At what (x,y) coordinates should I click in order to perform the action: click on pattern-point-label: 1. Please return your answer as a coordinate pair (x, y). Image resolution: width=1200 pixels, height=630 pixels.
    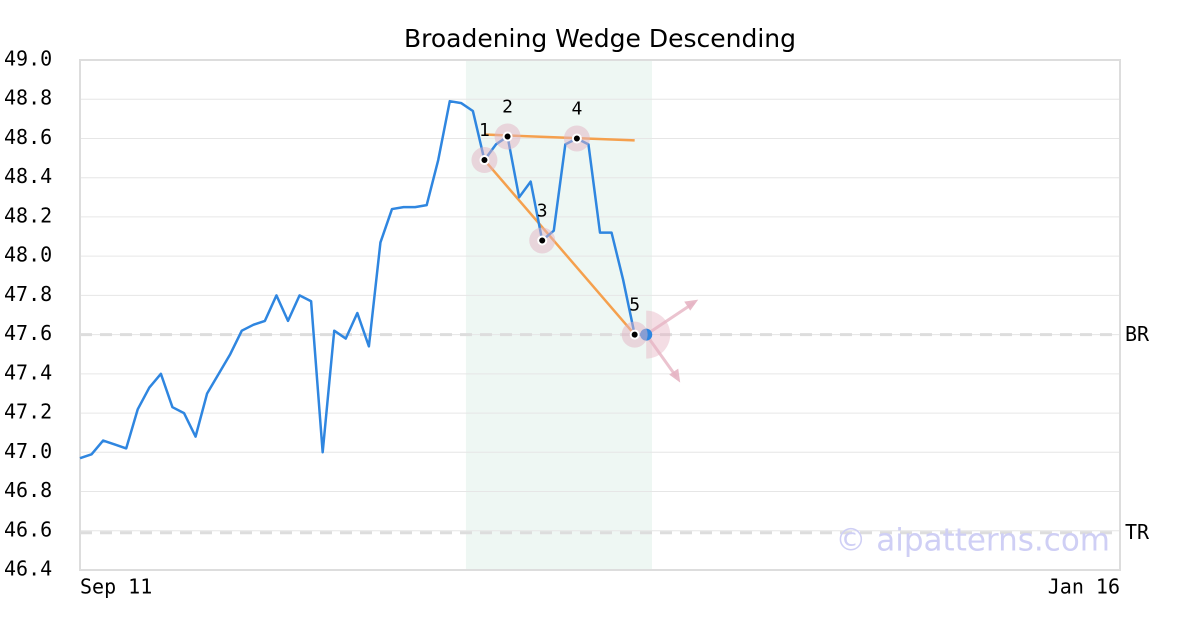
    Looking at the image, I should click on (484, 130).